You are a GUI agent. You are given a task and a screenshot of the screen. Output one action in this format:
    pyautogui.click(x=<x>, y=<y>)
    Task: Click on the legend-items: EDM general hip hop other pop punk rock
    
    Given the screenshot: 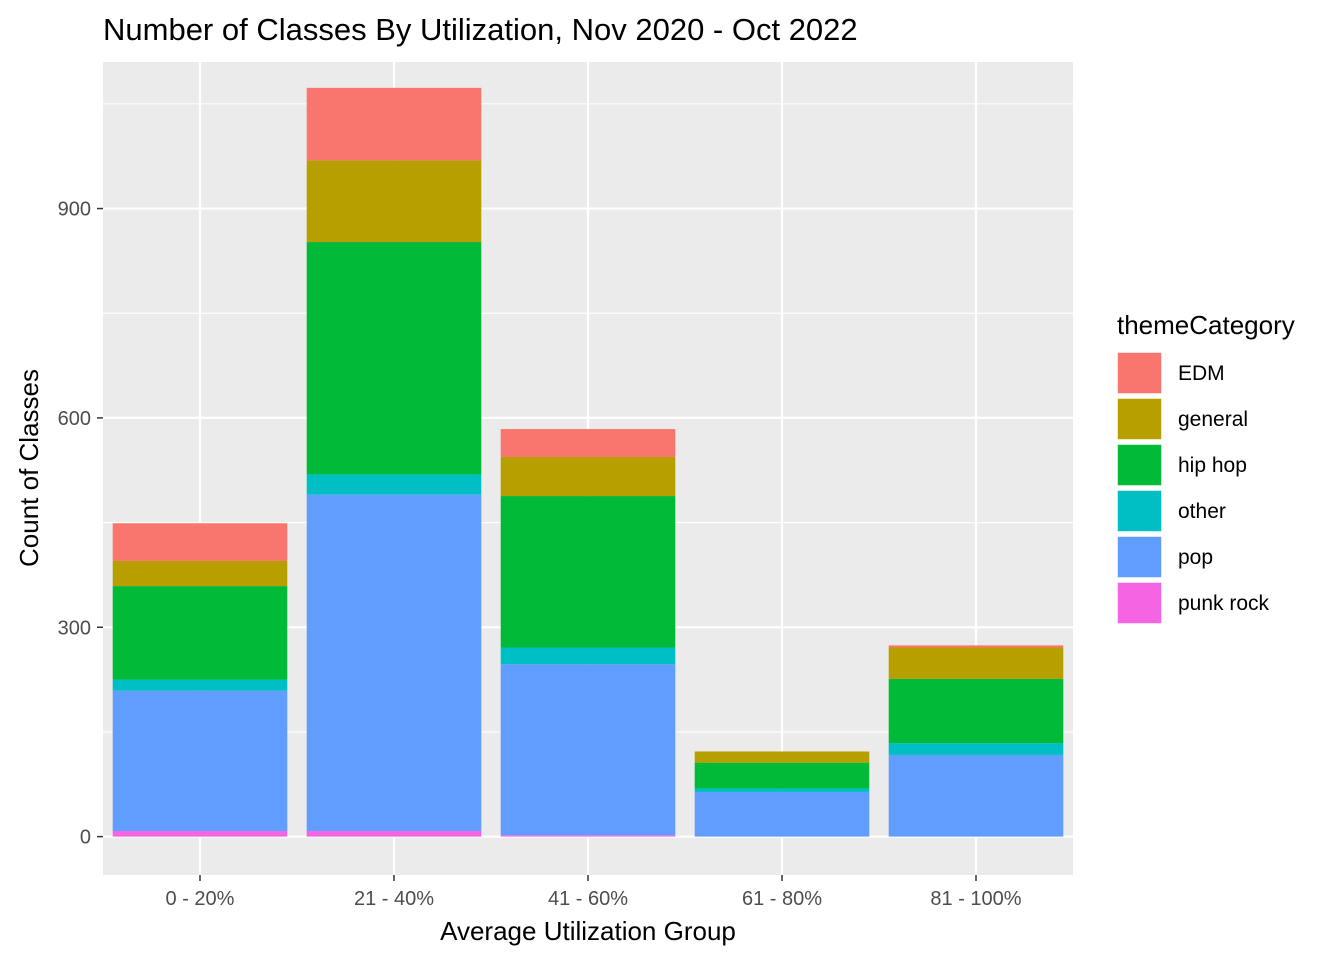 What is the action you would take?
    pyautogui.click(x=1193, y=488)
    